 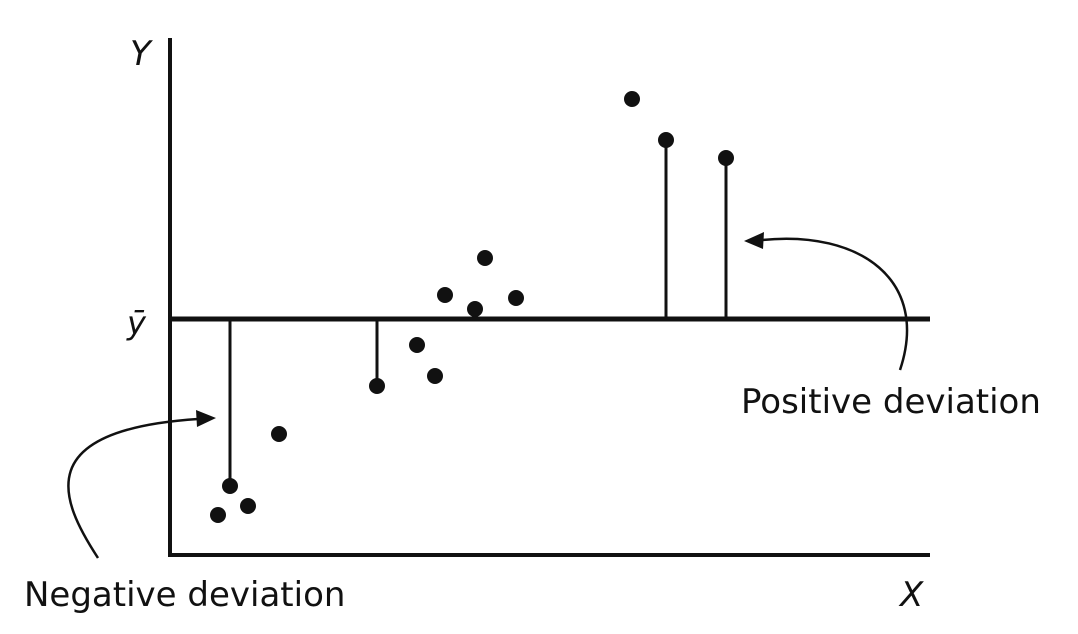 What do you see at coordinates (754, 240) in the screenshot?
I see `positive-deviation-arrowhead` at bounding box center [754, 240].